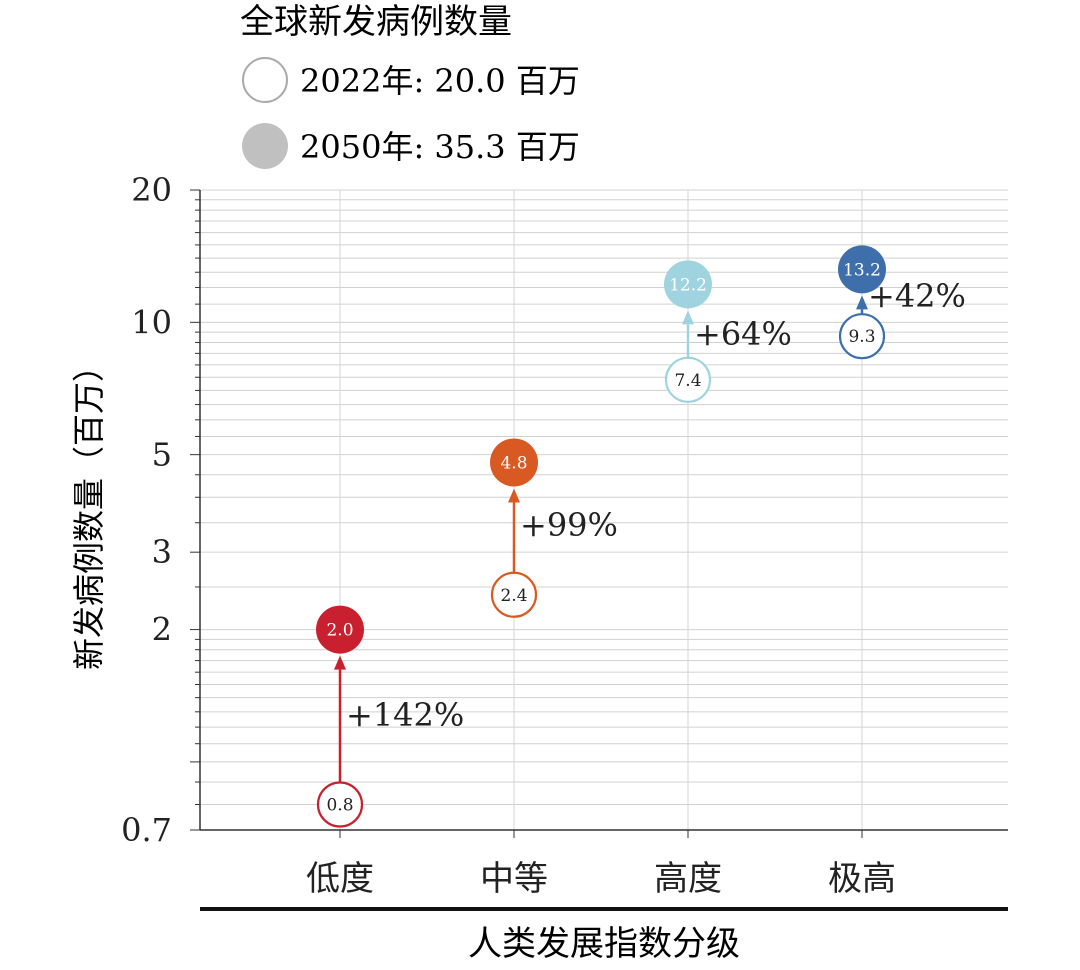  I want to click on legend: 全球新发病例数量 2022年: 20.0 百万 2050年: 35.3 百万, so click(410, 85).